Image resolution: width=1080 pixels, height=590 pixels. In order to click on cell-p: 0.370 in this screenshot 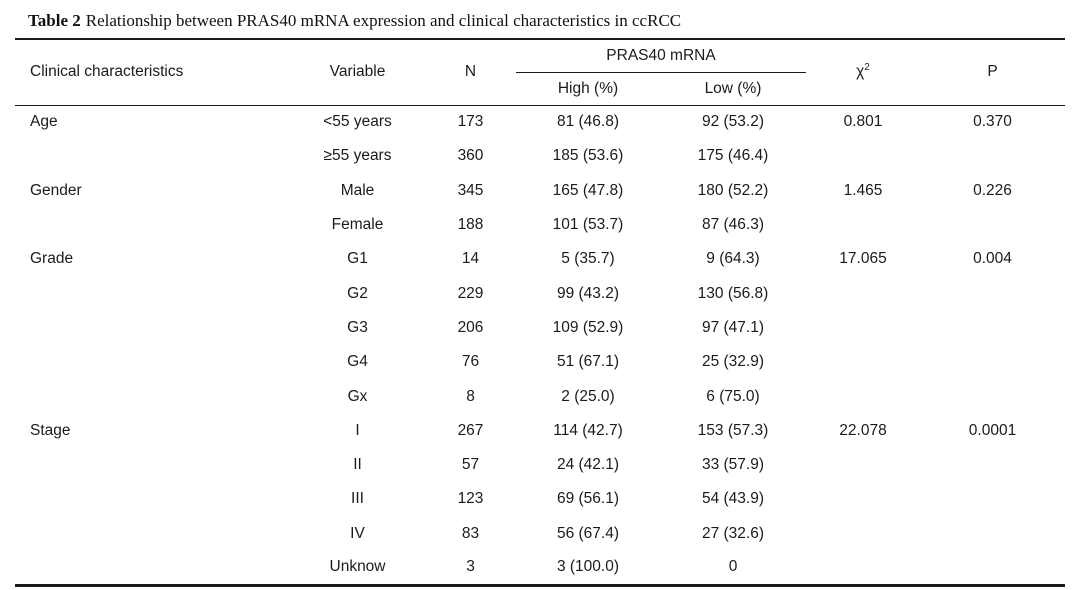, I will do `click(992, 122)`.